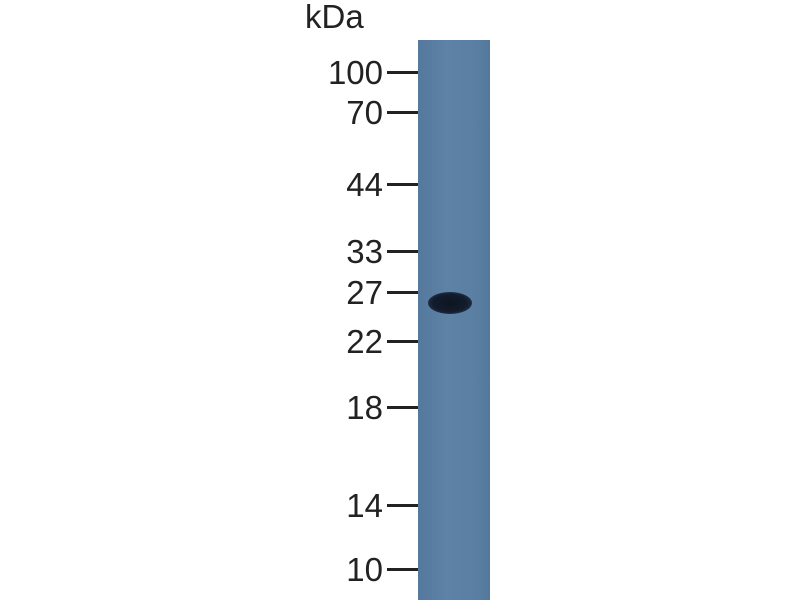 This screenshot has width=800, height=600. I want to click on marker-10: 10, so click(345, 570).